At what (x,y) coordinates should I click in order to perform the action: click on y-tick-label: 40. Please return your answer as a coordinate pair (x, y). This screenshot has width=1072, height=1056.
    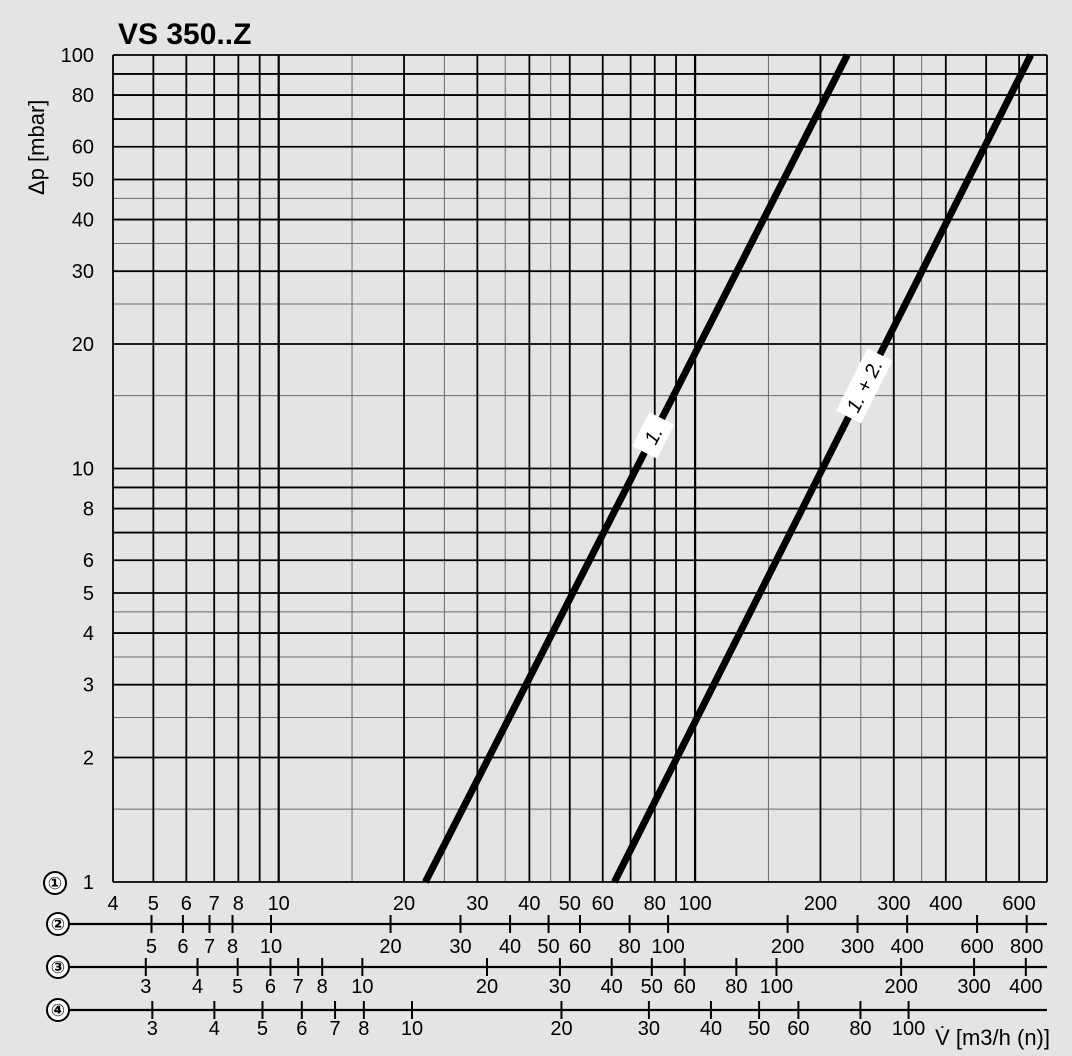
    Looking at the image, I should click on (83, 221).